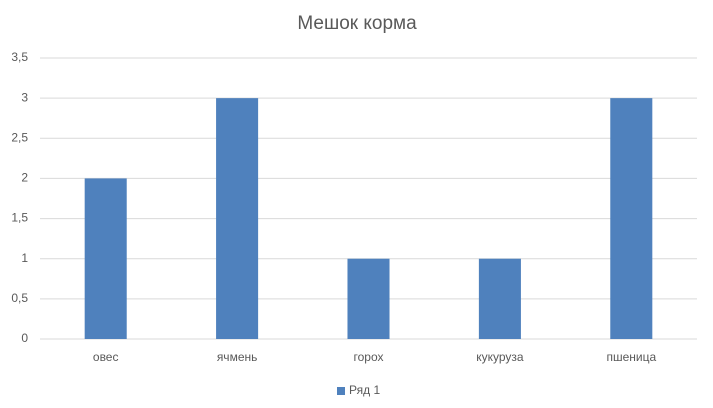 The width and height of the screenshot is (713, 408). Describe the element at coordinates (369, 357) in the screenshot. I see `x-tick-label: горох` at that location.